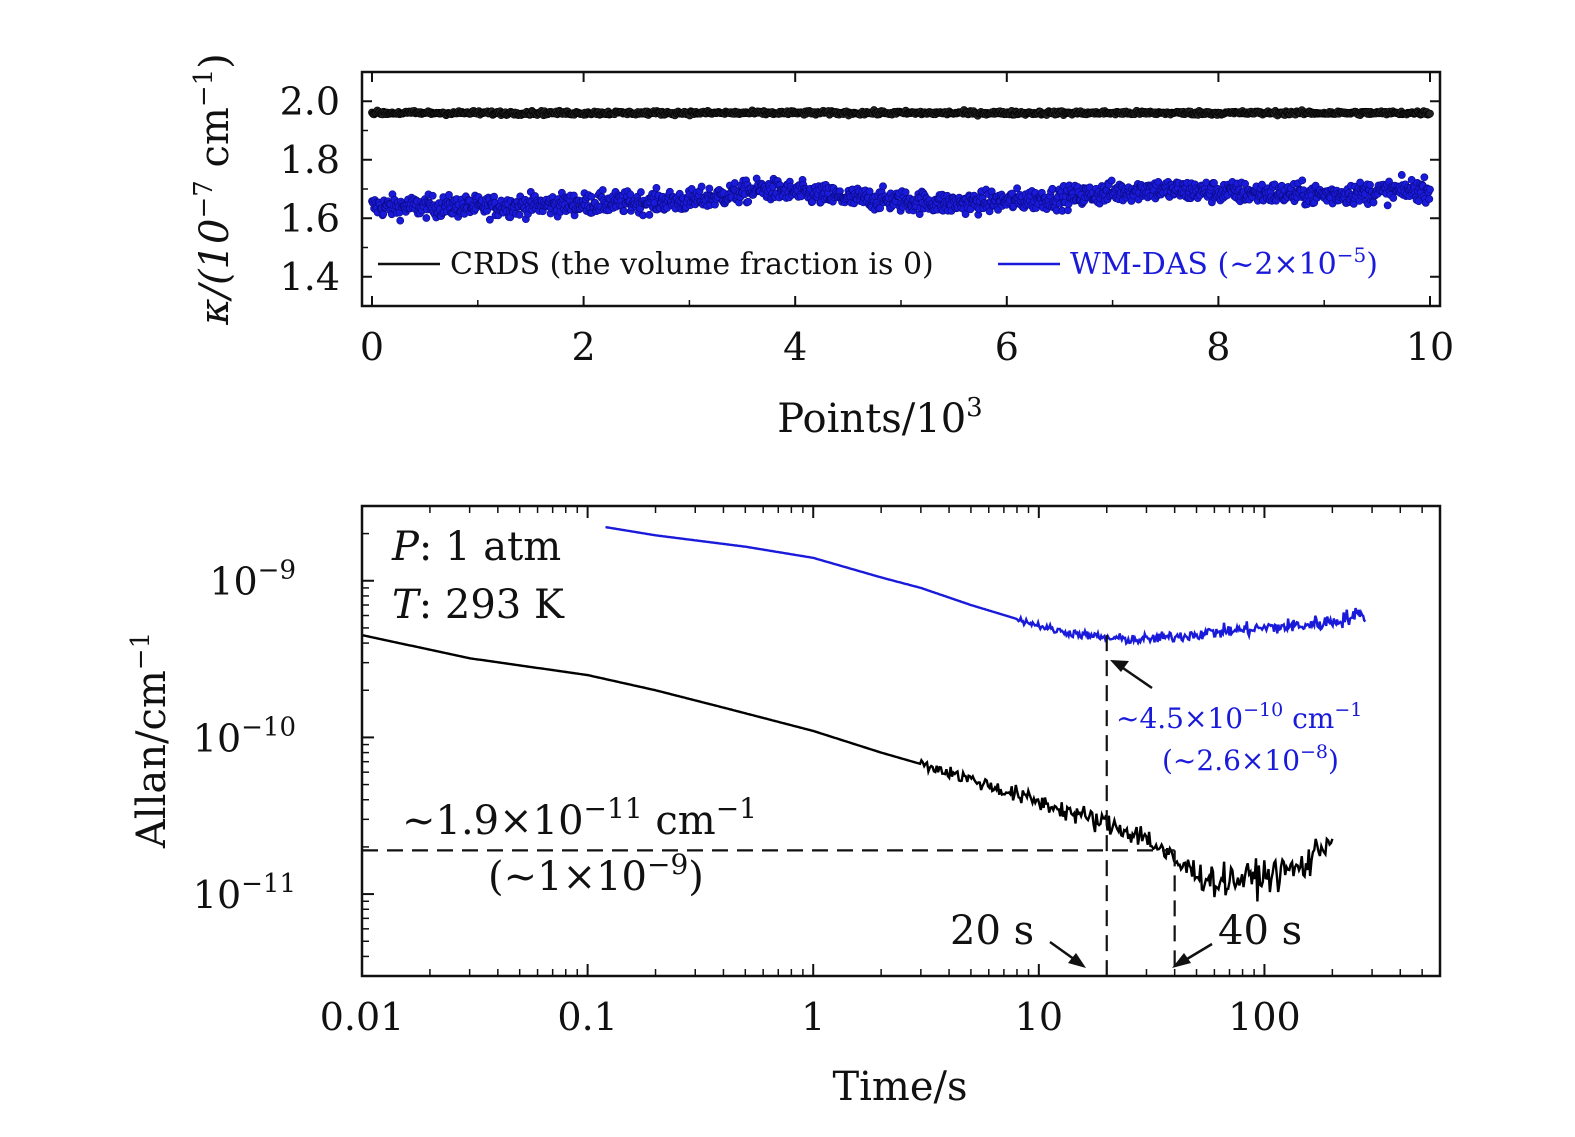  Describe the element at coordinates (587, 1017) in the screenshot. I see `bottom-x-tick-label: 0.1` at that location.